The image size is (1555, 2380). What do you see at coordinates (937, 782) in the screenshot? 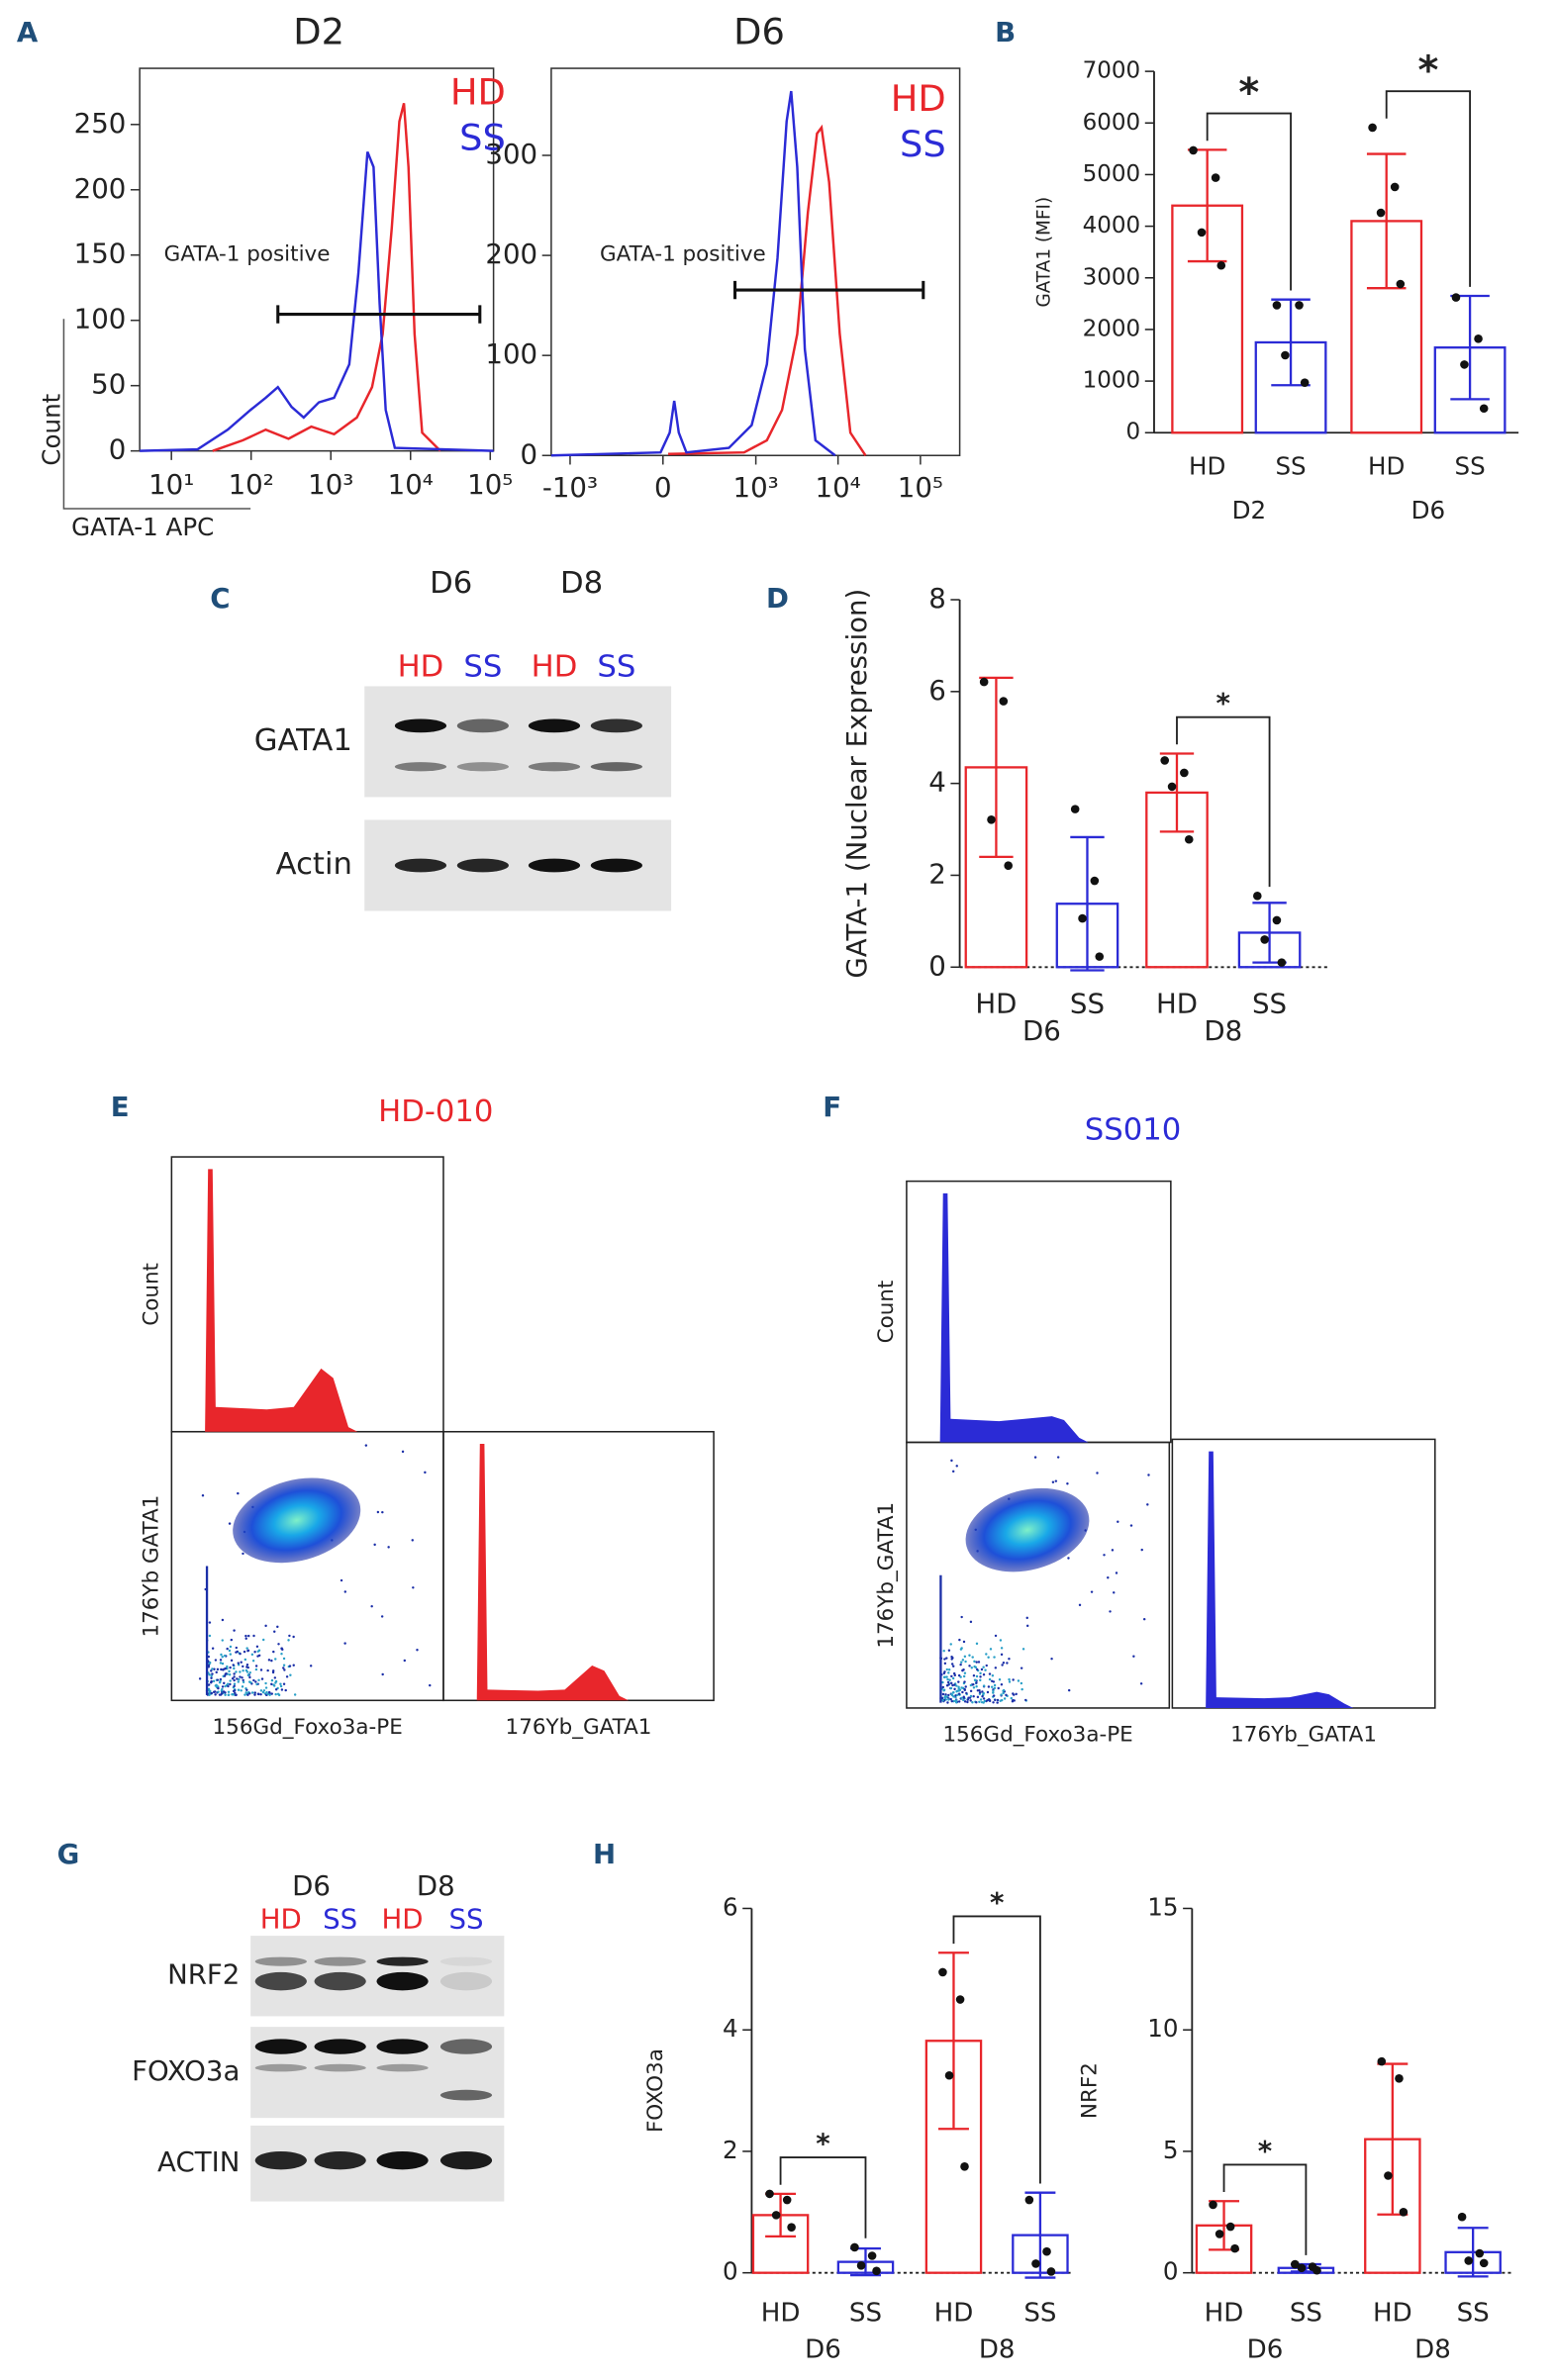
I see `y-tick-label: 4` at bounding box center [937, 782].